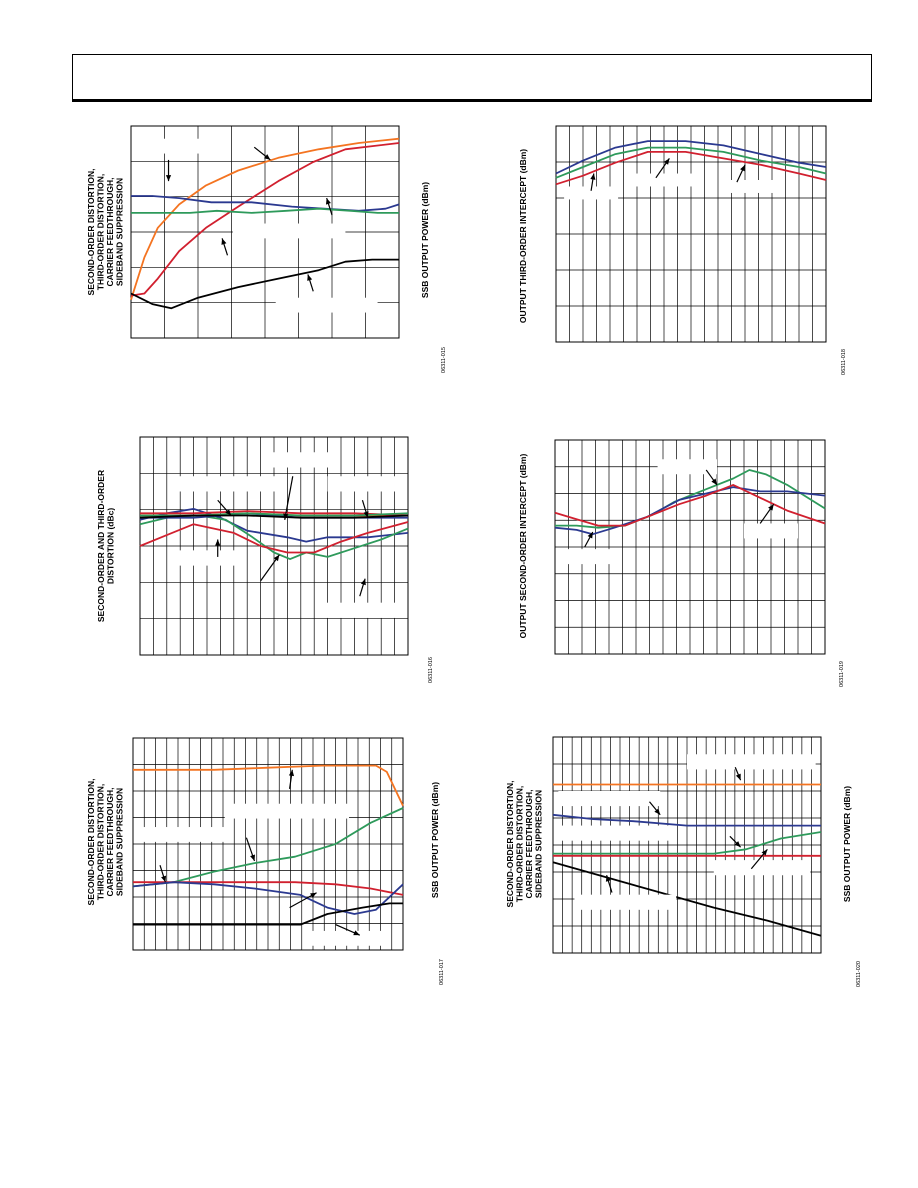  Describe the element at coordinates (523, 236) in the screenshot. I see `y-axis-label: OUTPUT THIRD-ORDER INTERCEPT (dBm)` at that location.